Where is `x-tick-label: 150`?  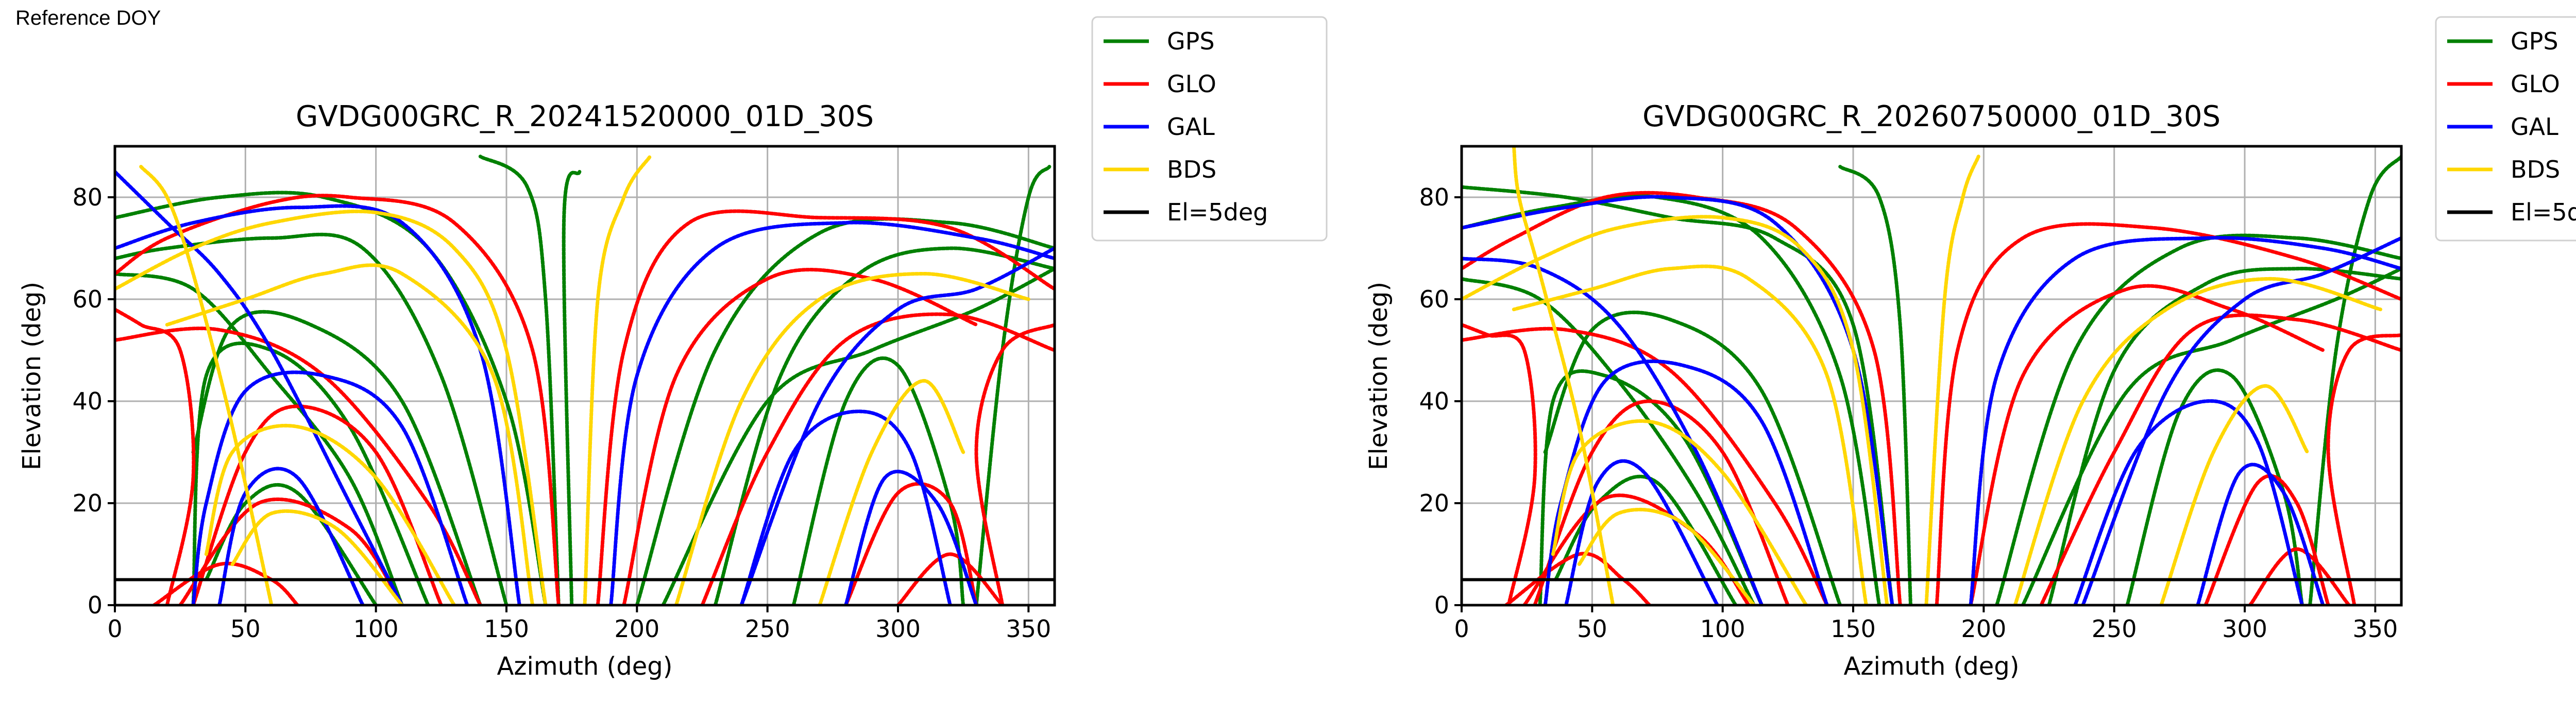
x-tick-label: 150 is located at coordinates (506, 629).